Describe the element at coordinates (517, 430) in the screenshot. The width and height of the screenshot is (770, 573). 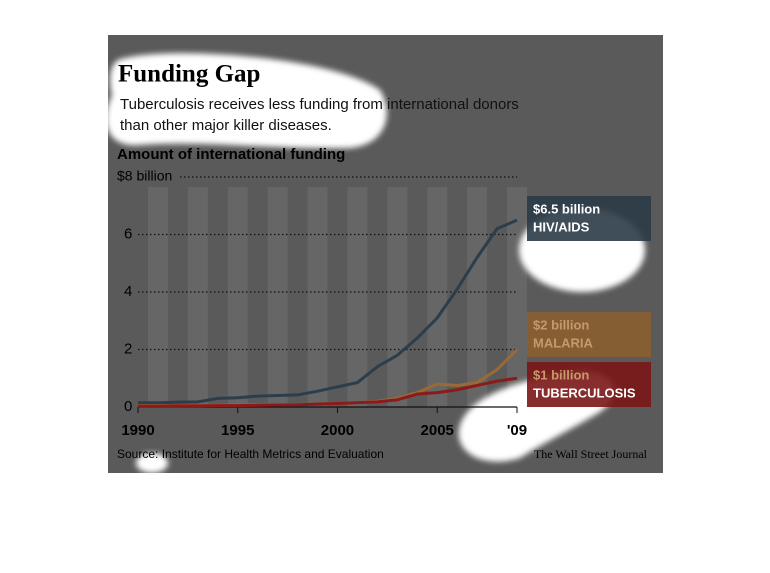
I see `x-tick-label: '09` at that location.